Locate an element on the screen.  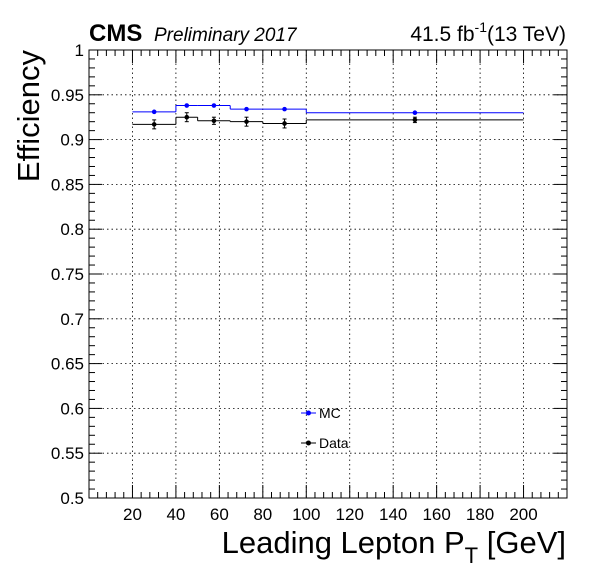
x-axis-title: Leading Lepton PT [GeV] is located at coordinates (394, 546).